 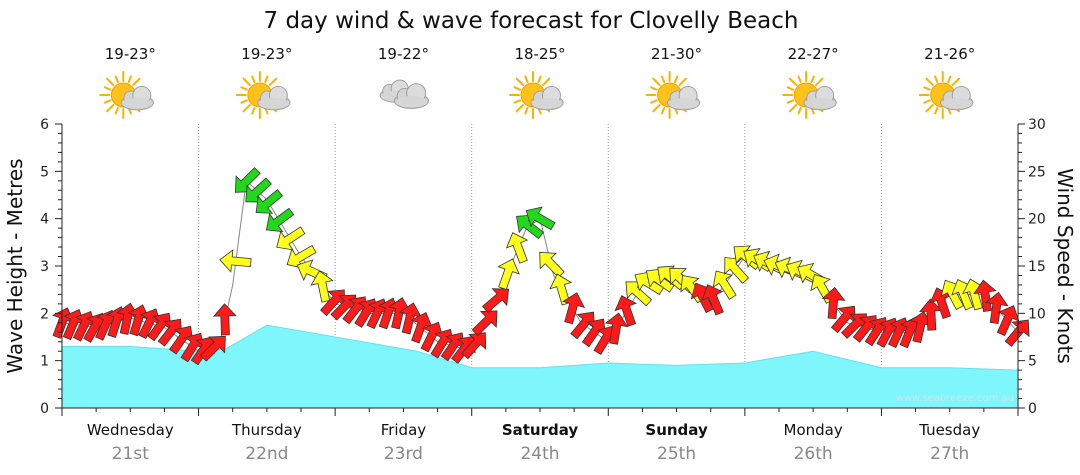 What do you see at coordinates (949, 54) in the screenshot?
I see `temperature-range: 21-26°` at bounding box center [949, 54].